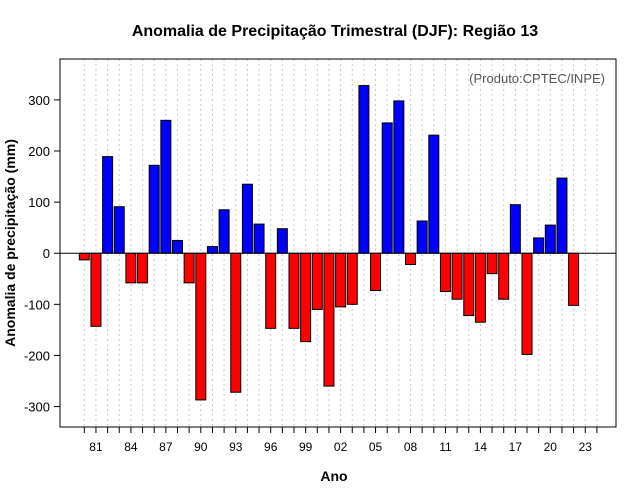  What do you see at coordinates (376, 447) in the screenshot?
I see `x-tick-label: 05` at bounding box center [376, 447].